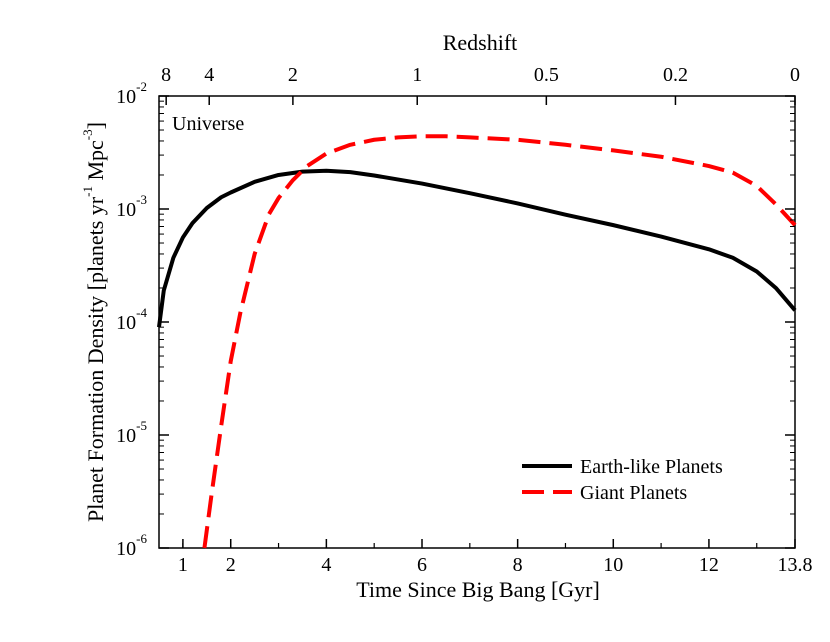  What do you see at coordinates (126, 210) in the screenshot?
I see `y-tick-base-3: 10` at bounding box center [126, 210].